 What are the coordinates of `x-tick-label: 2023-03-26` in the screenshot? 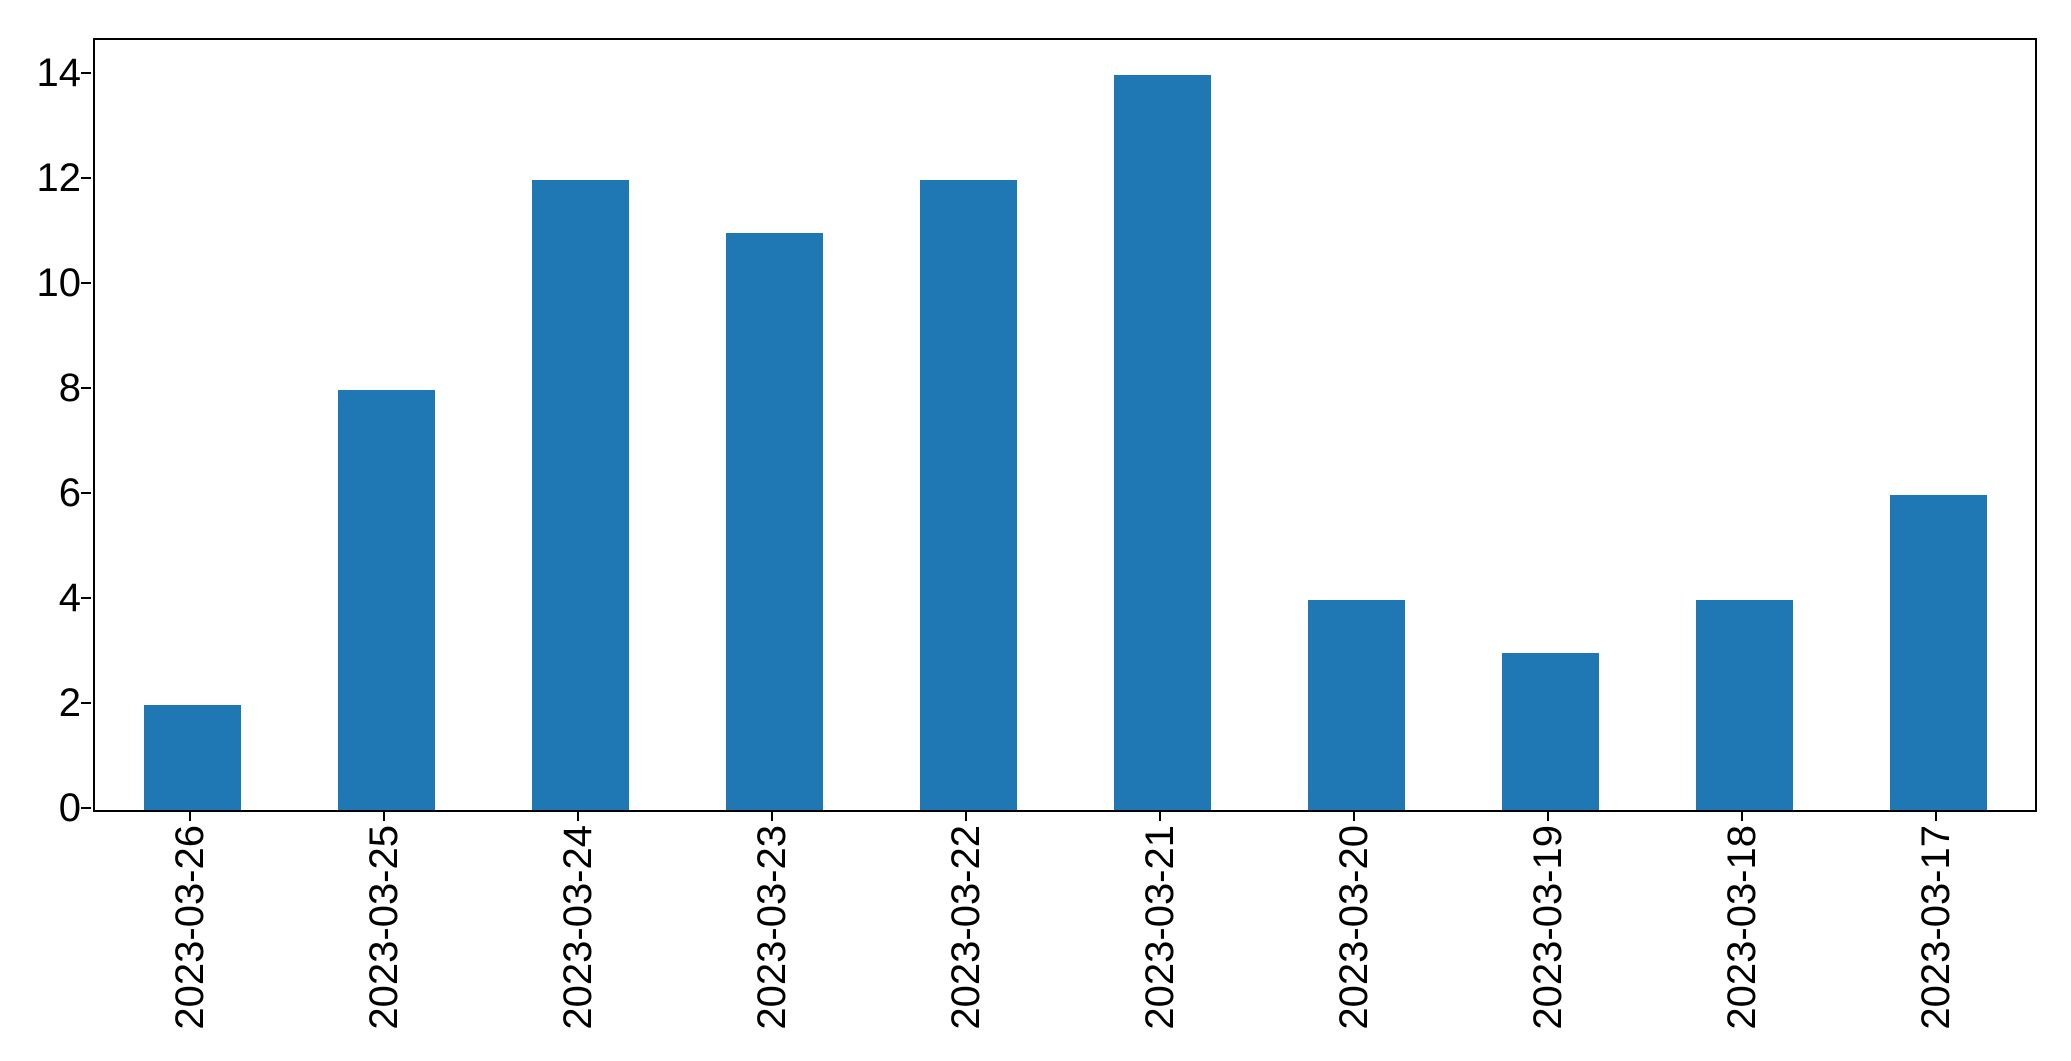 It's located at (190, 927).